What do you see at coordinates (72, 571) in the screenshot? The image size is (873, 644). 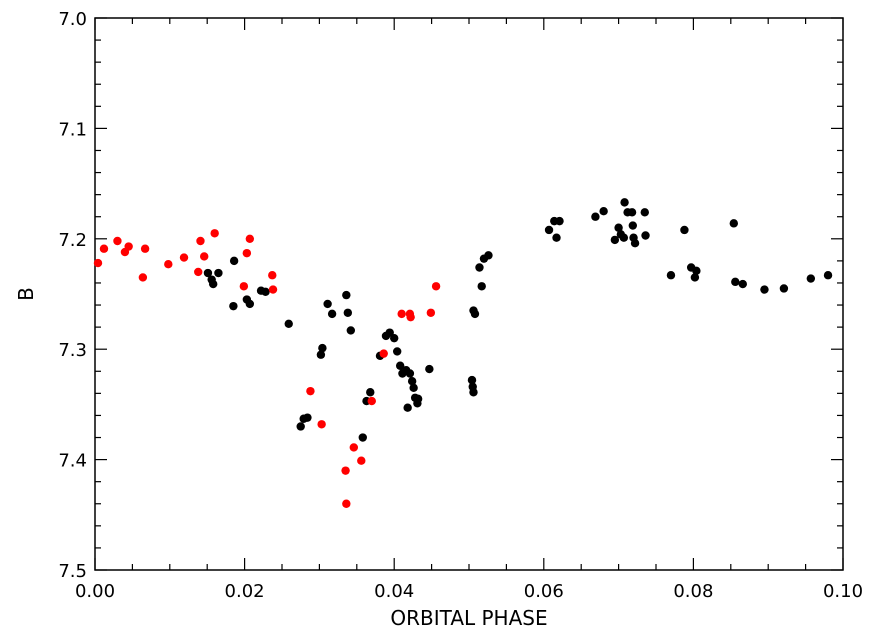 I see `y-tick-label: 7.5` at bounding box center [72, 571].